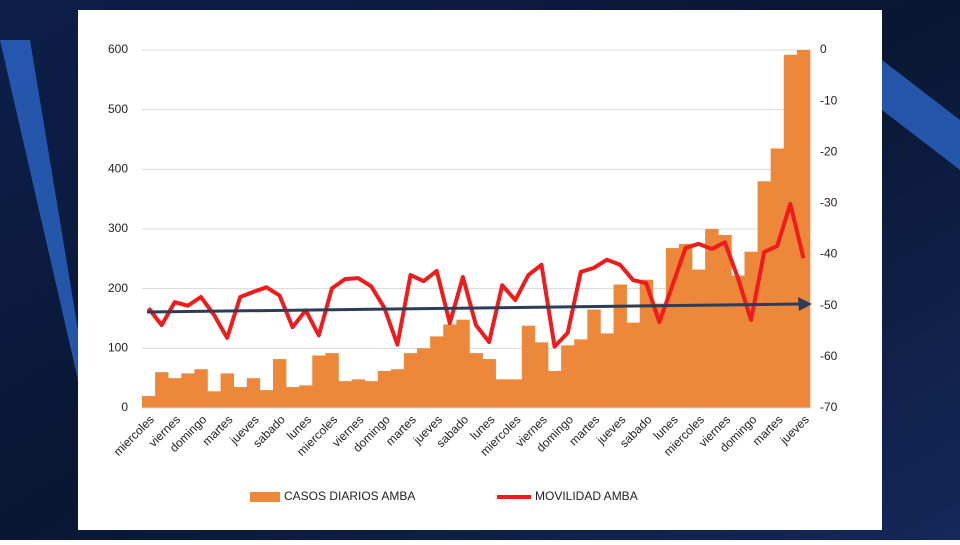 This screenshot has height=545, width=960. Describe the element at coordinates (586, 496) in the screenshot. I see `legend-label: MOVILIDAD AMBA` at that location.